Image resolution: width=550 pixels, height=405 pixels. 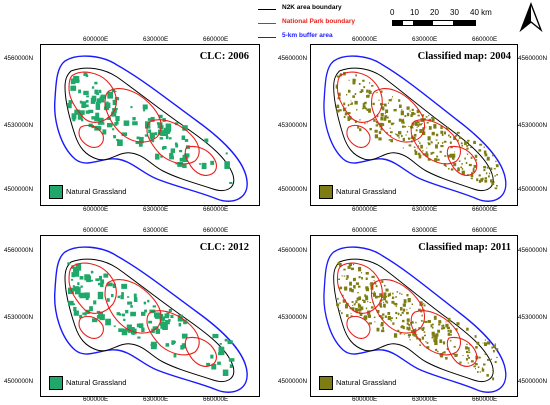 What do you see at coordinates (531, 17) in the screenshot?
I see `north-arrow-icon` at bounding box center [531, 17].